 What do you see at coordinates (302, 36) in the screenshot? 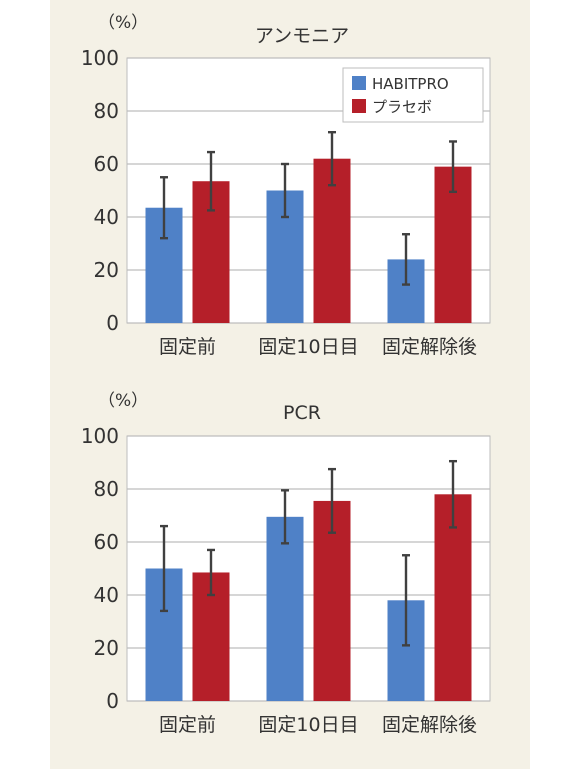
I see `chart-title: アンモニア` at bounding box center [302, 36].